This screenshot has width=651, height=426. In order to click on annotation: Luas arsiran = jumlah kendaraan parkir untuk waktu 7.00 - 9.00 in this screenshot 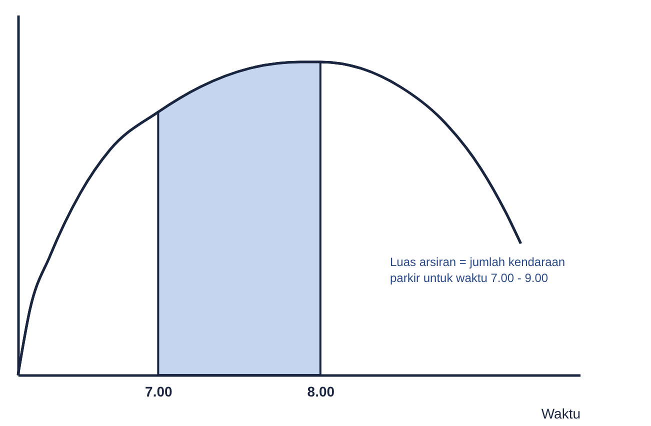, I will do `click(478, 270)`.